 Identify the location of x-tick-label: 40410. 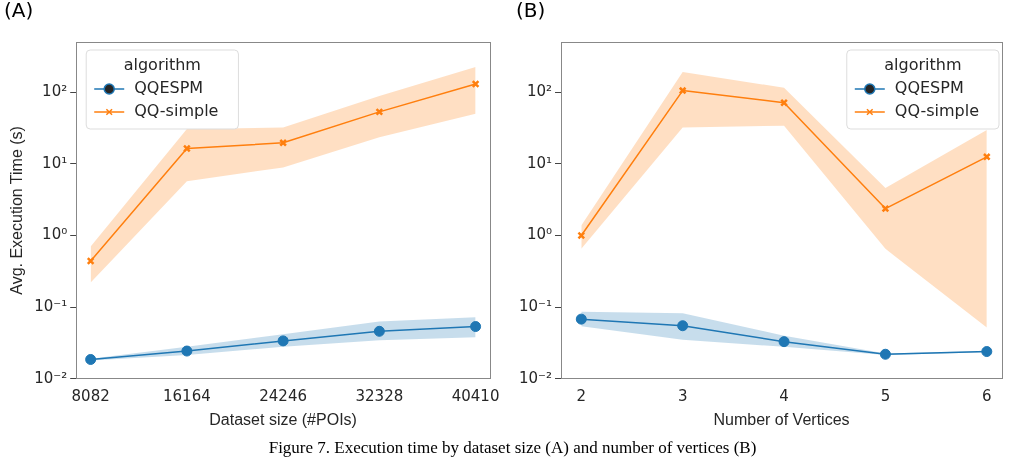
(475, 395).